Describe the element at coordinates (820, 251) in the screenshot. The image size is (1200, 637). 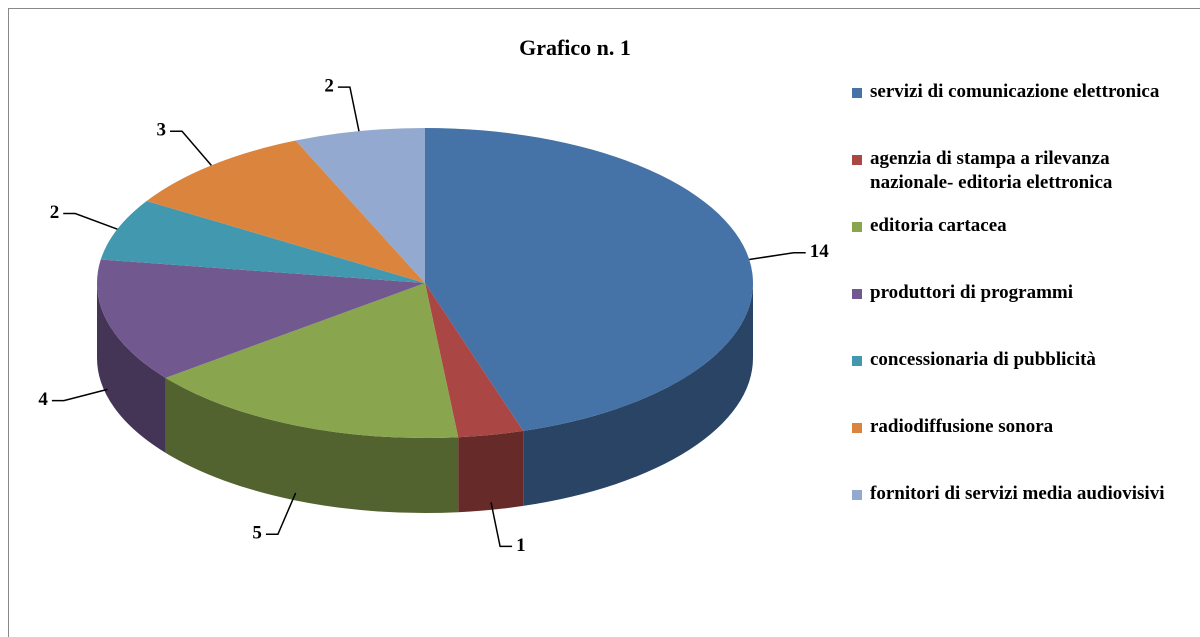
I see `data-label: 14` at that location.